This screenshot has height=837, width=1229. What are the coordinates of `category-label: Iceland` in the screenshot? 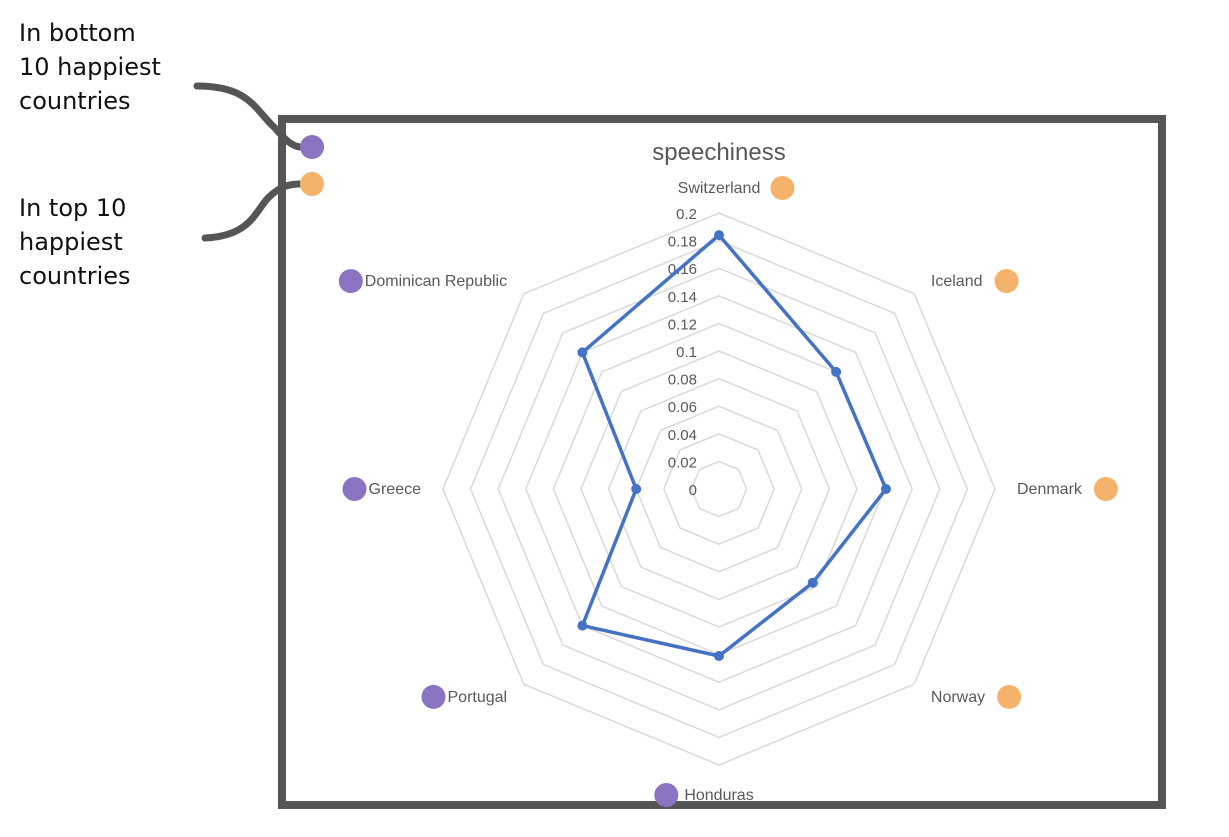 It's located at (957, 281).